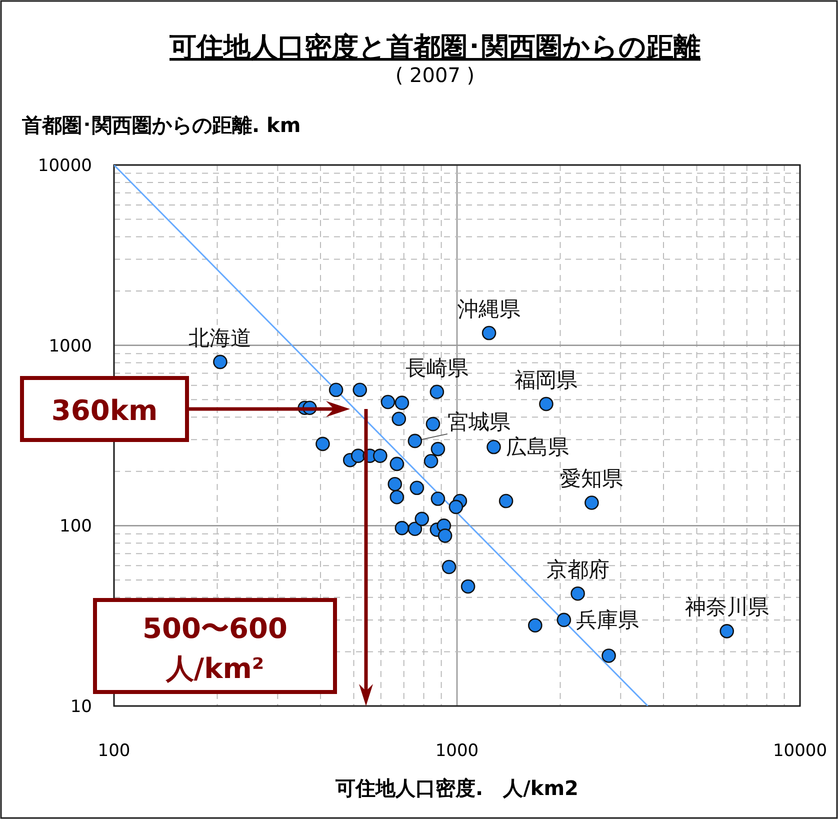  I want to click on annotation: 沖縄県, so click(489, 309).